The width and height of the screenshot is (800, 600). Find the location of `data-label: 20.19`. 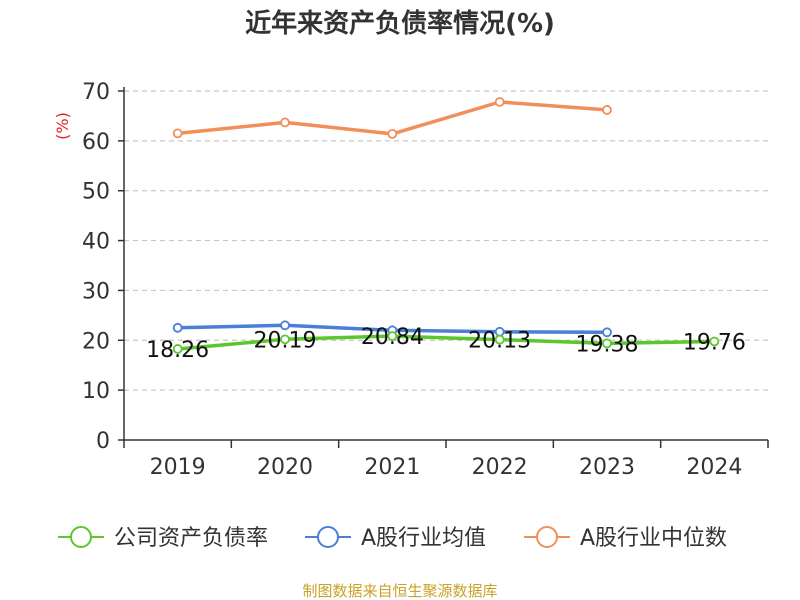

data-label: 20.19 is located at coordinates (285, 340).